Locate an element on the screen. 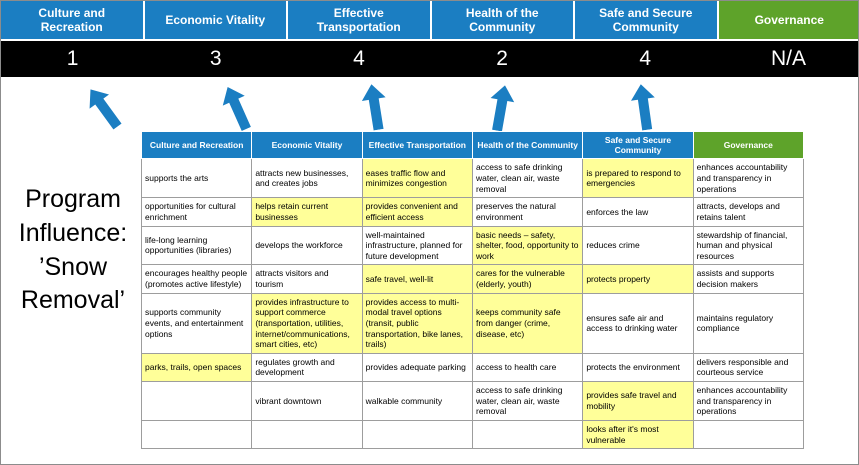 Image resolution: width=859 pixels, height=465 pixels. table-cell: preserves the natural environment is located at coordinates (527, 212).